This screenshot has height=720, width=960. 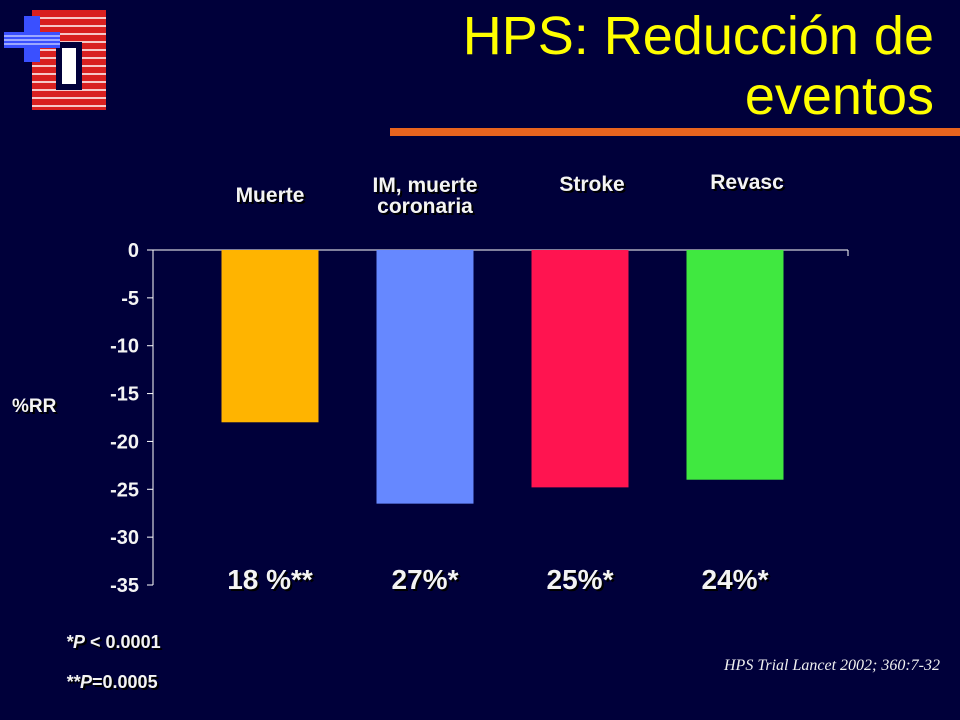 What do you see at coordinates (124, 442) in the screenshot?
I see `y-tick-label: -20` at bounding box center [124, 442].